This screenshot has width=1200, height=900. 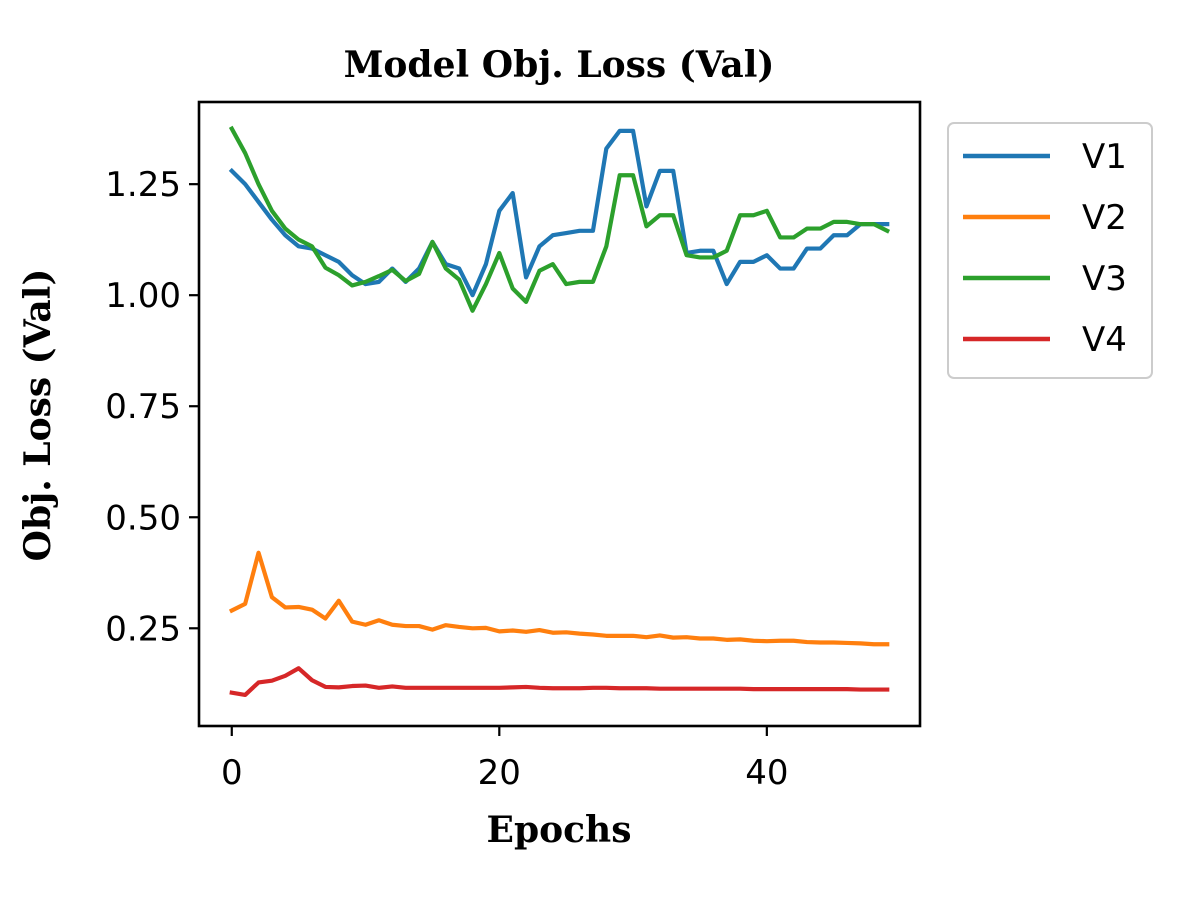 I want to click on x-tick-label: 20, so click(x=499, y=773).